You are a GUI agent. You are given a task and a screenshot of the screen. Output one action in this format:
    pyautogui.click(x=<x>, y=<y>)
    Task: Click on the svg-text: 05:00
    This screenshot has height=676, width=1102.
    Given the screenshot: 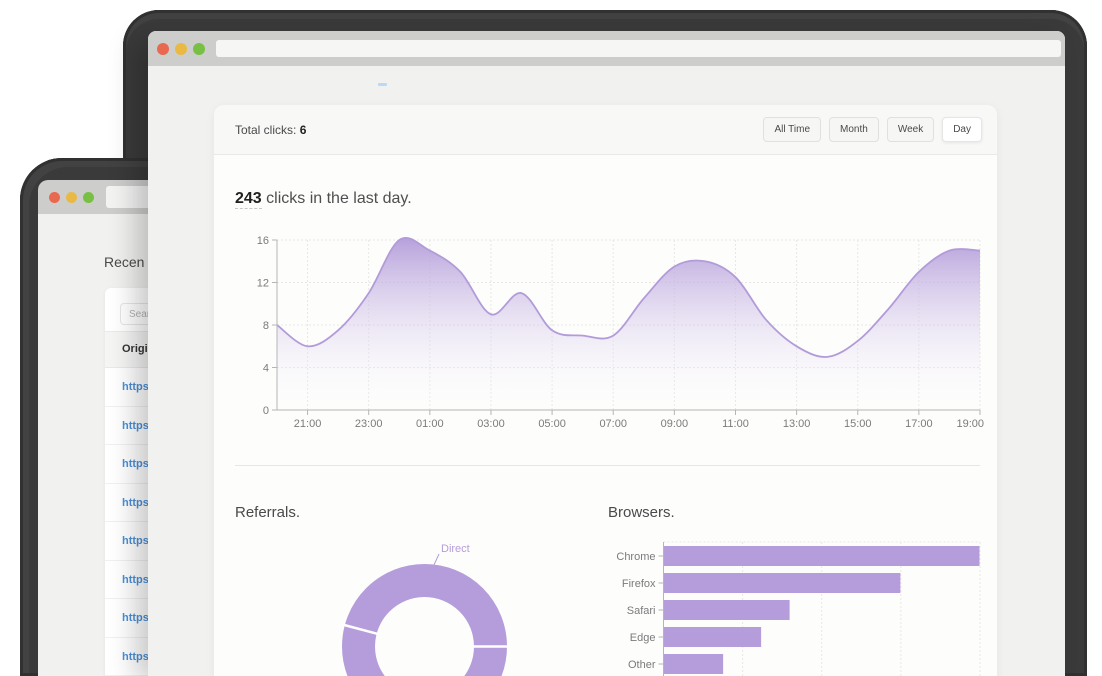 What is the action you would take?
    pyautogui.click(x=552, y=424)
    